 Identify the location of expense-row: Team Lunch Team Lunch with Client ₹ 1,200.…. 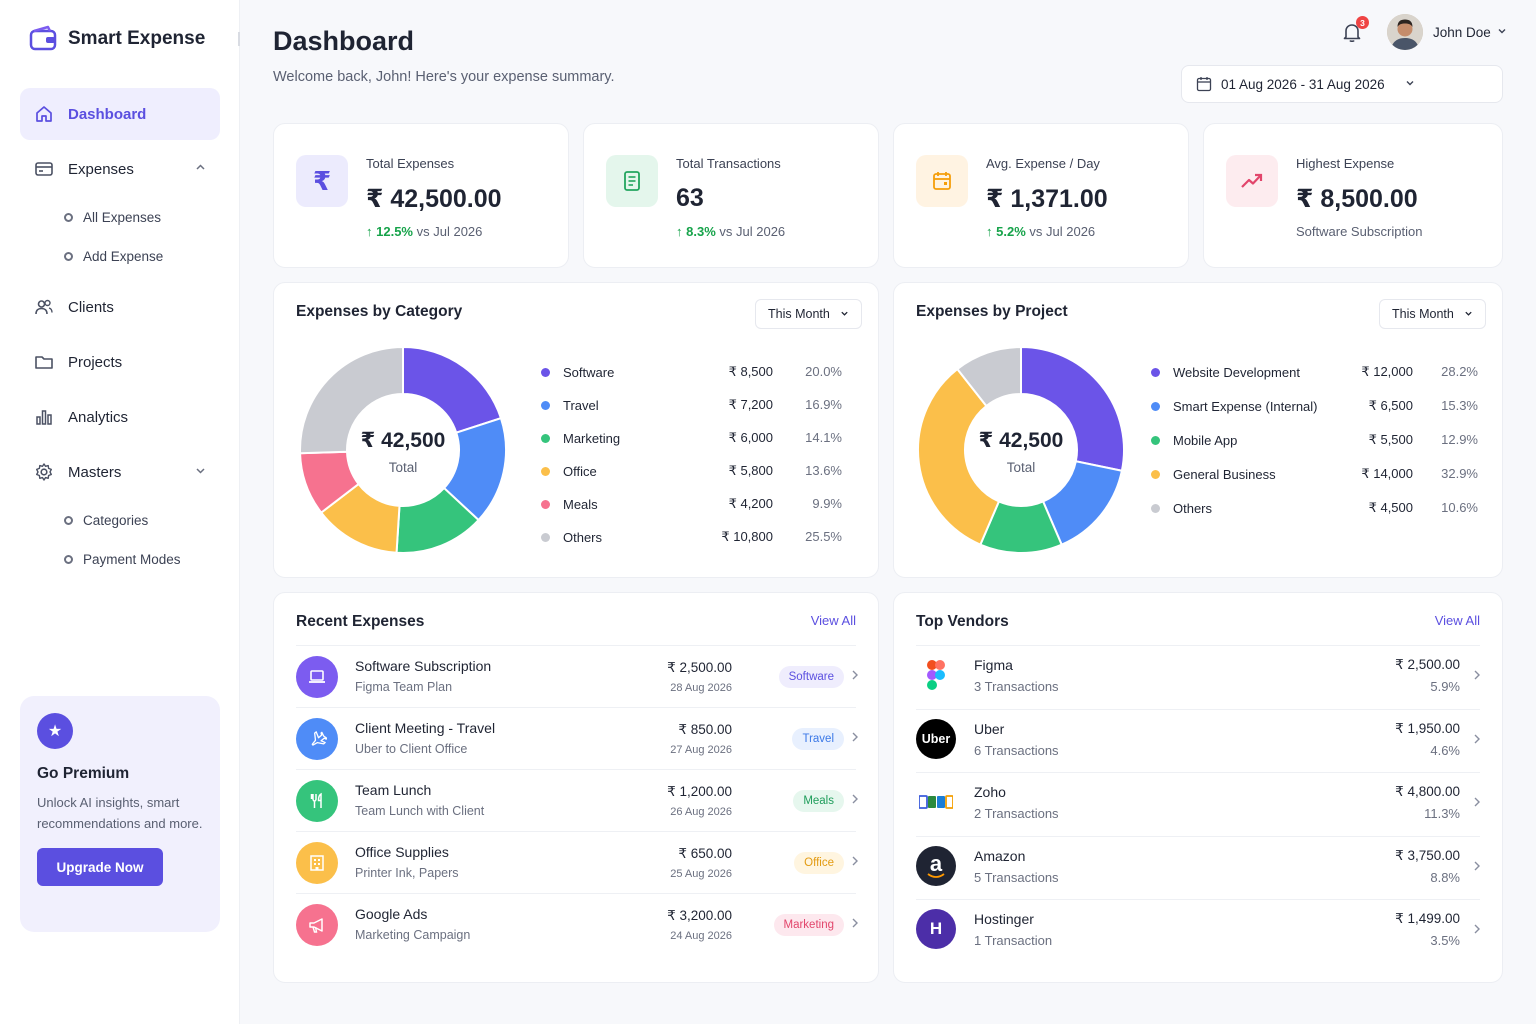
(578, 800).